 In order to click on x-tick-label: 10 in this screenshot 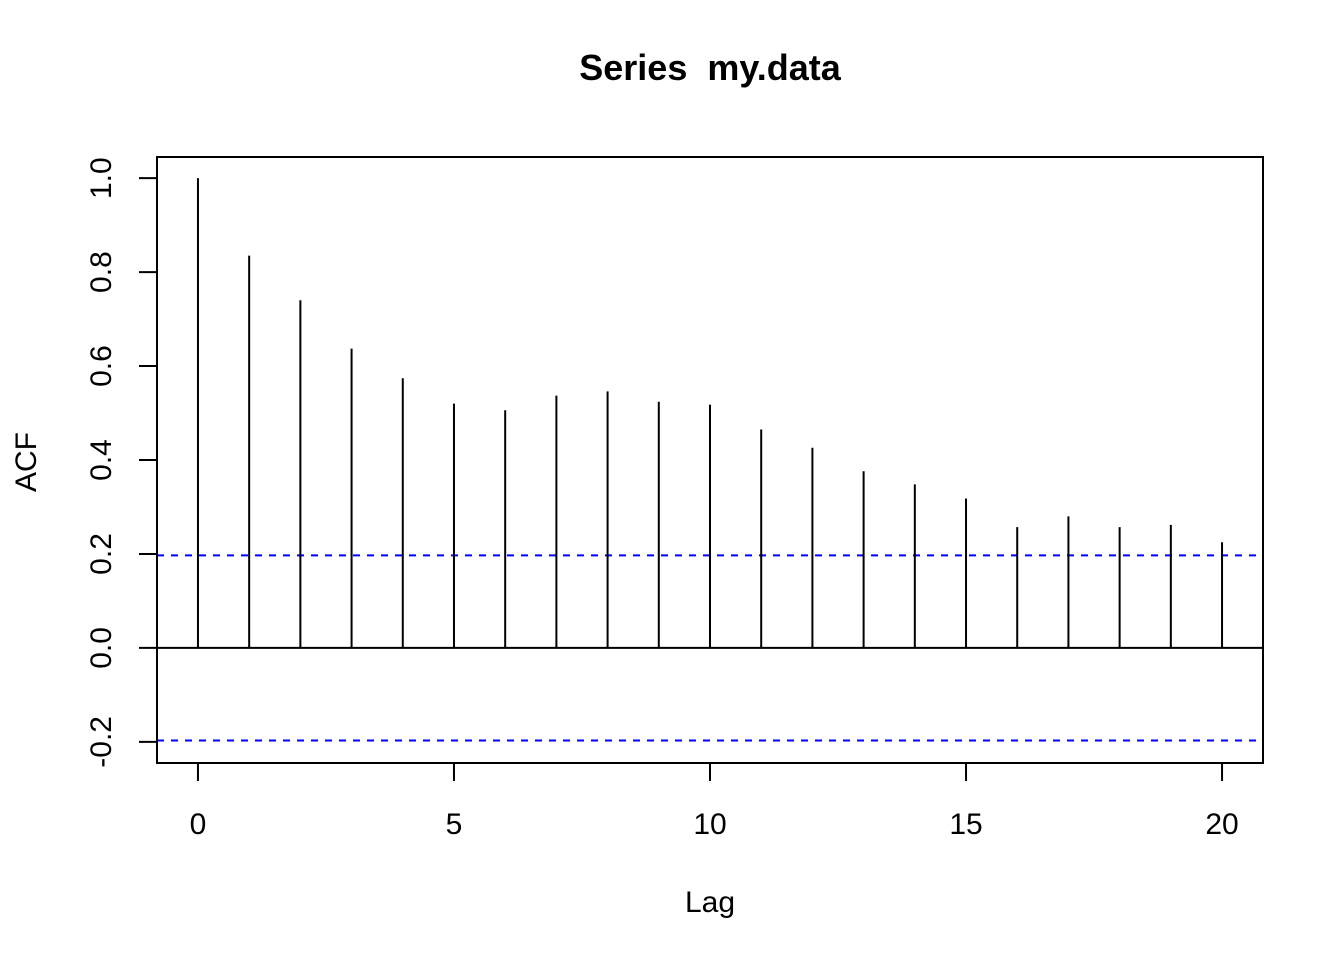, I will do `click(709, 824)`.